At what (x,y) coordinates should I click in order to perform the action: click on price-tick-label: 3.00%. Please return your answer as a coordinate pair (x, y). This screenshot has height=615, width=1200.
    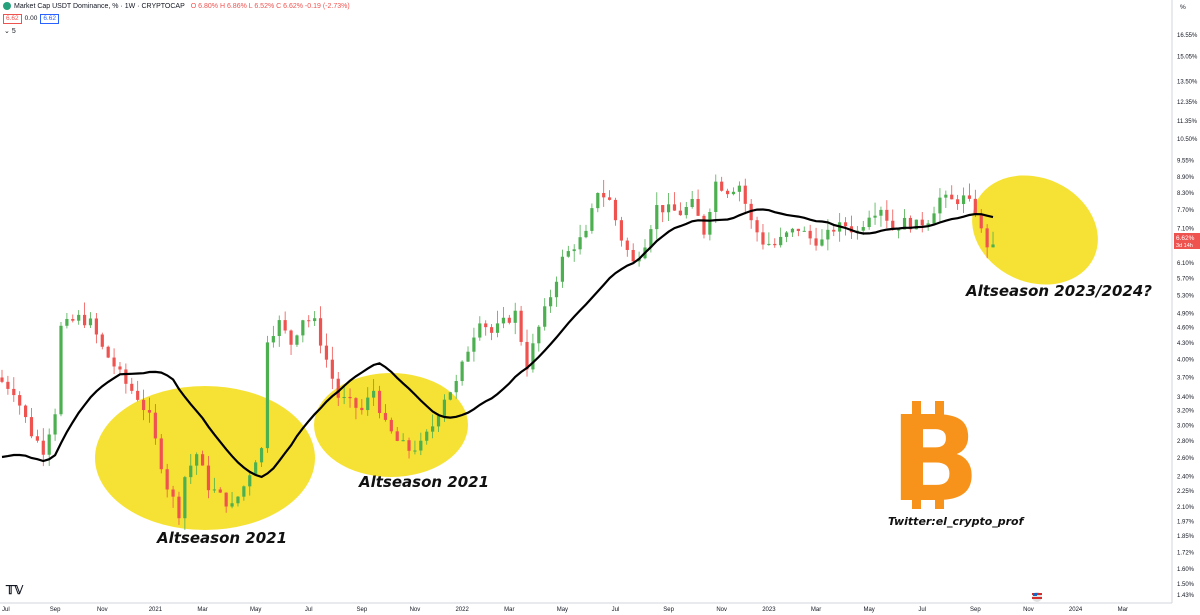
    Looking at the image, I should click on (1186, 426).